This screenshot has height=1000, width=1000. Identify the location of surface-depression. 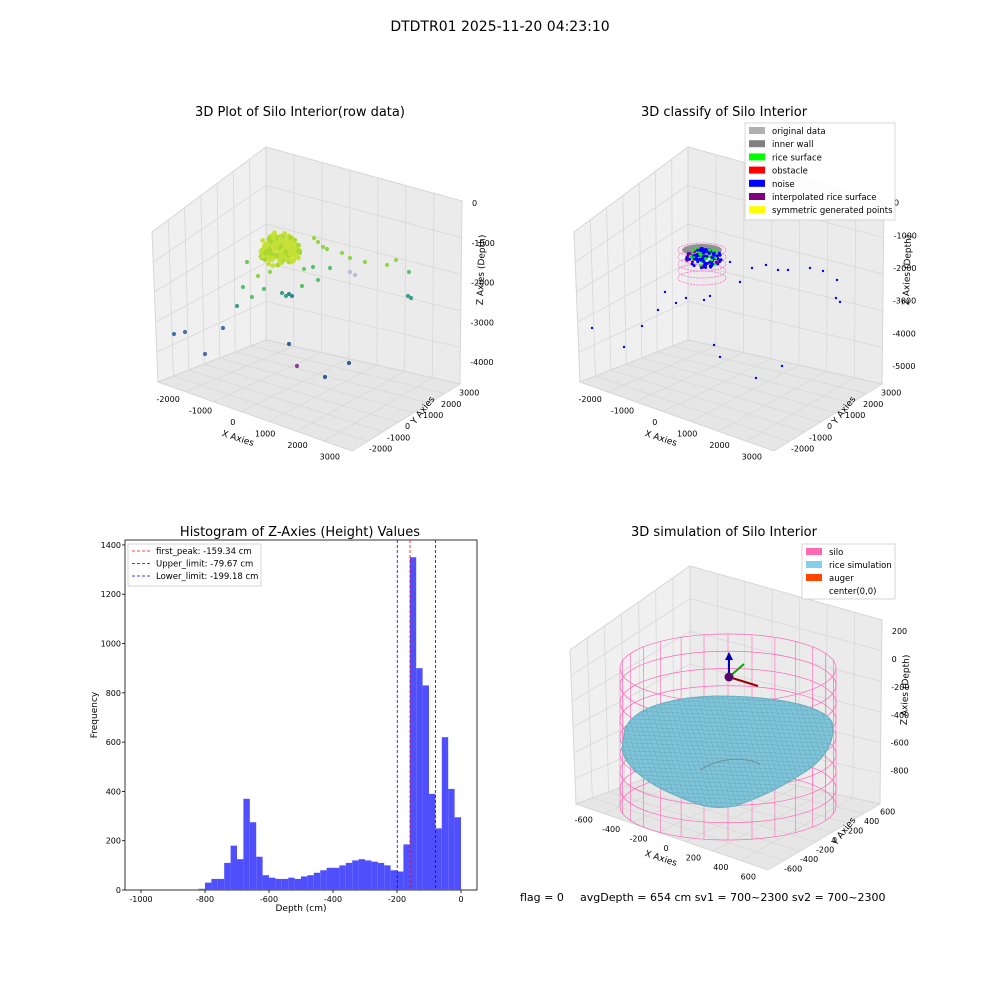
(730, 764).